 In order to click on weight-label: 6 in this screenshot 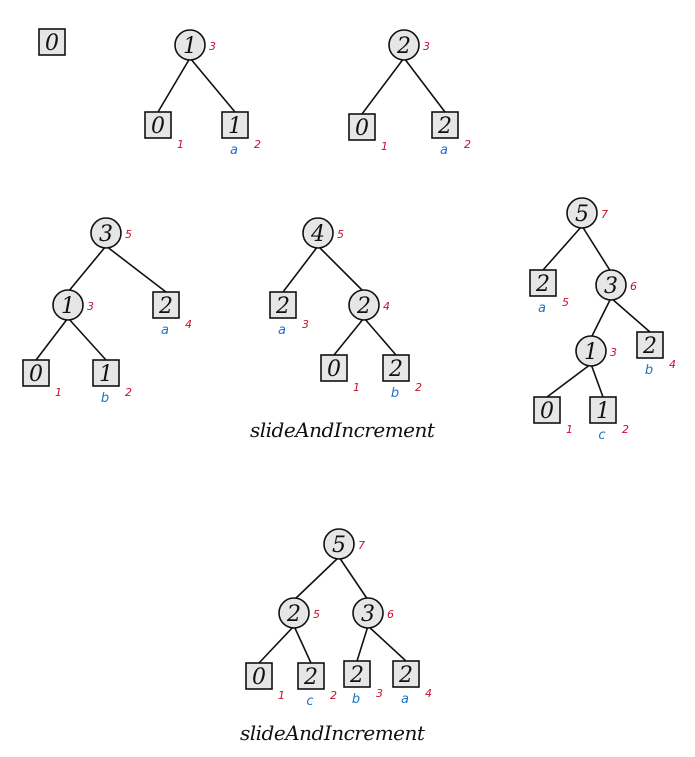, I will do `click(633, 286)`.